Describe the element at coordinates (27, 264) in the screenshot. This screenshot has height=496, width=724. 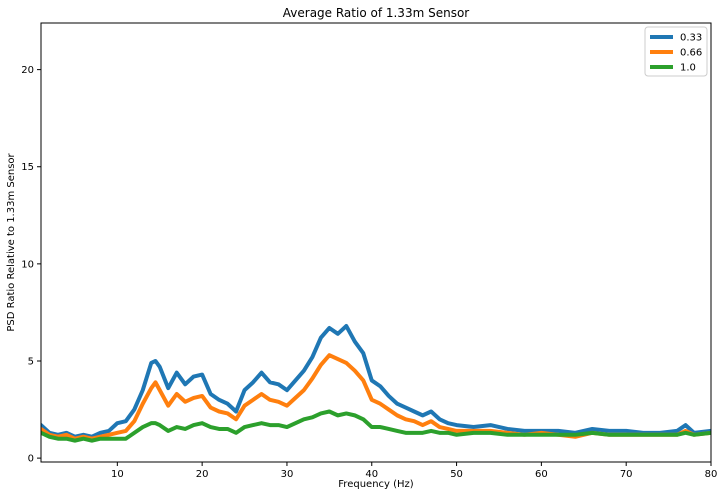
I see `y-tick-label: 10` at that location.